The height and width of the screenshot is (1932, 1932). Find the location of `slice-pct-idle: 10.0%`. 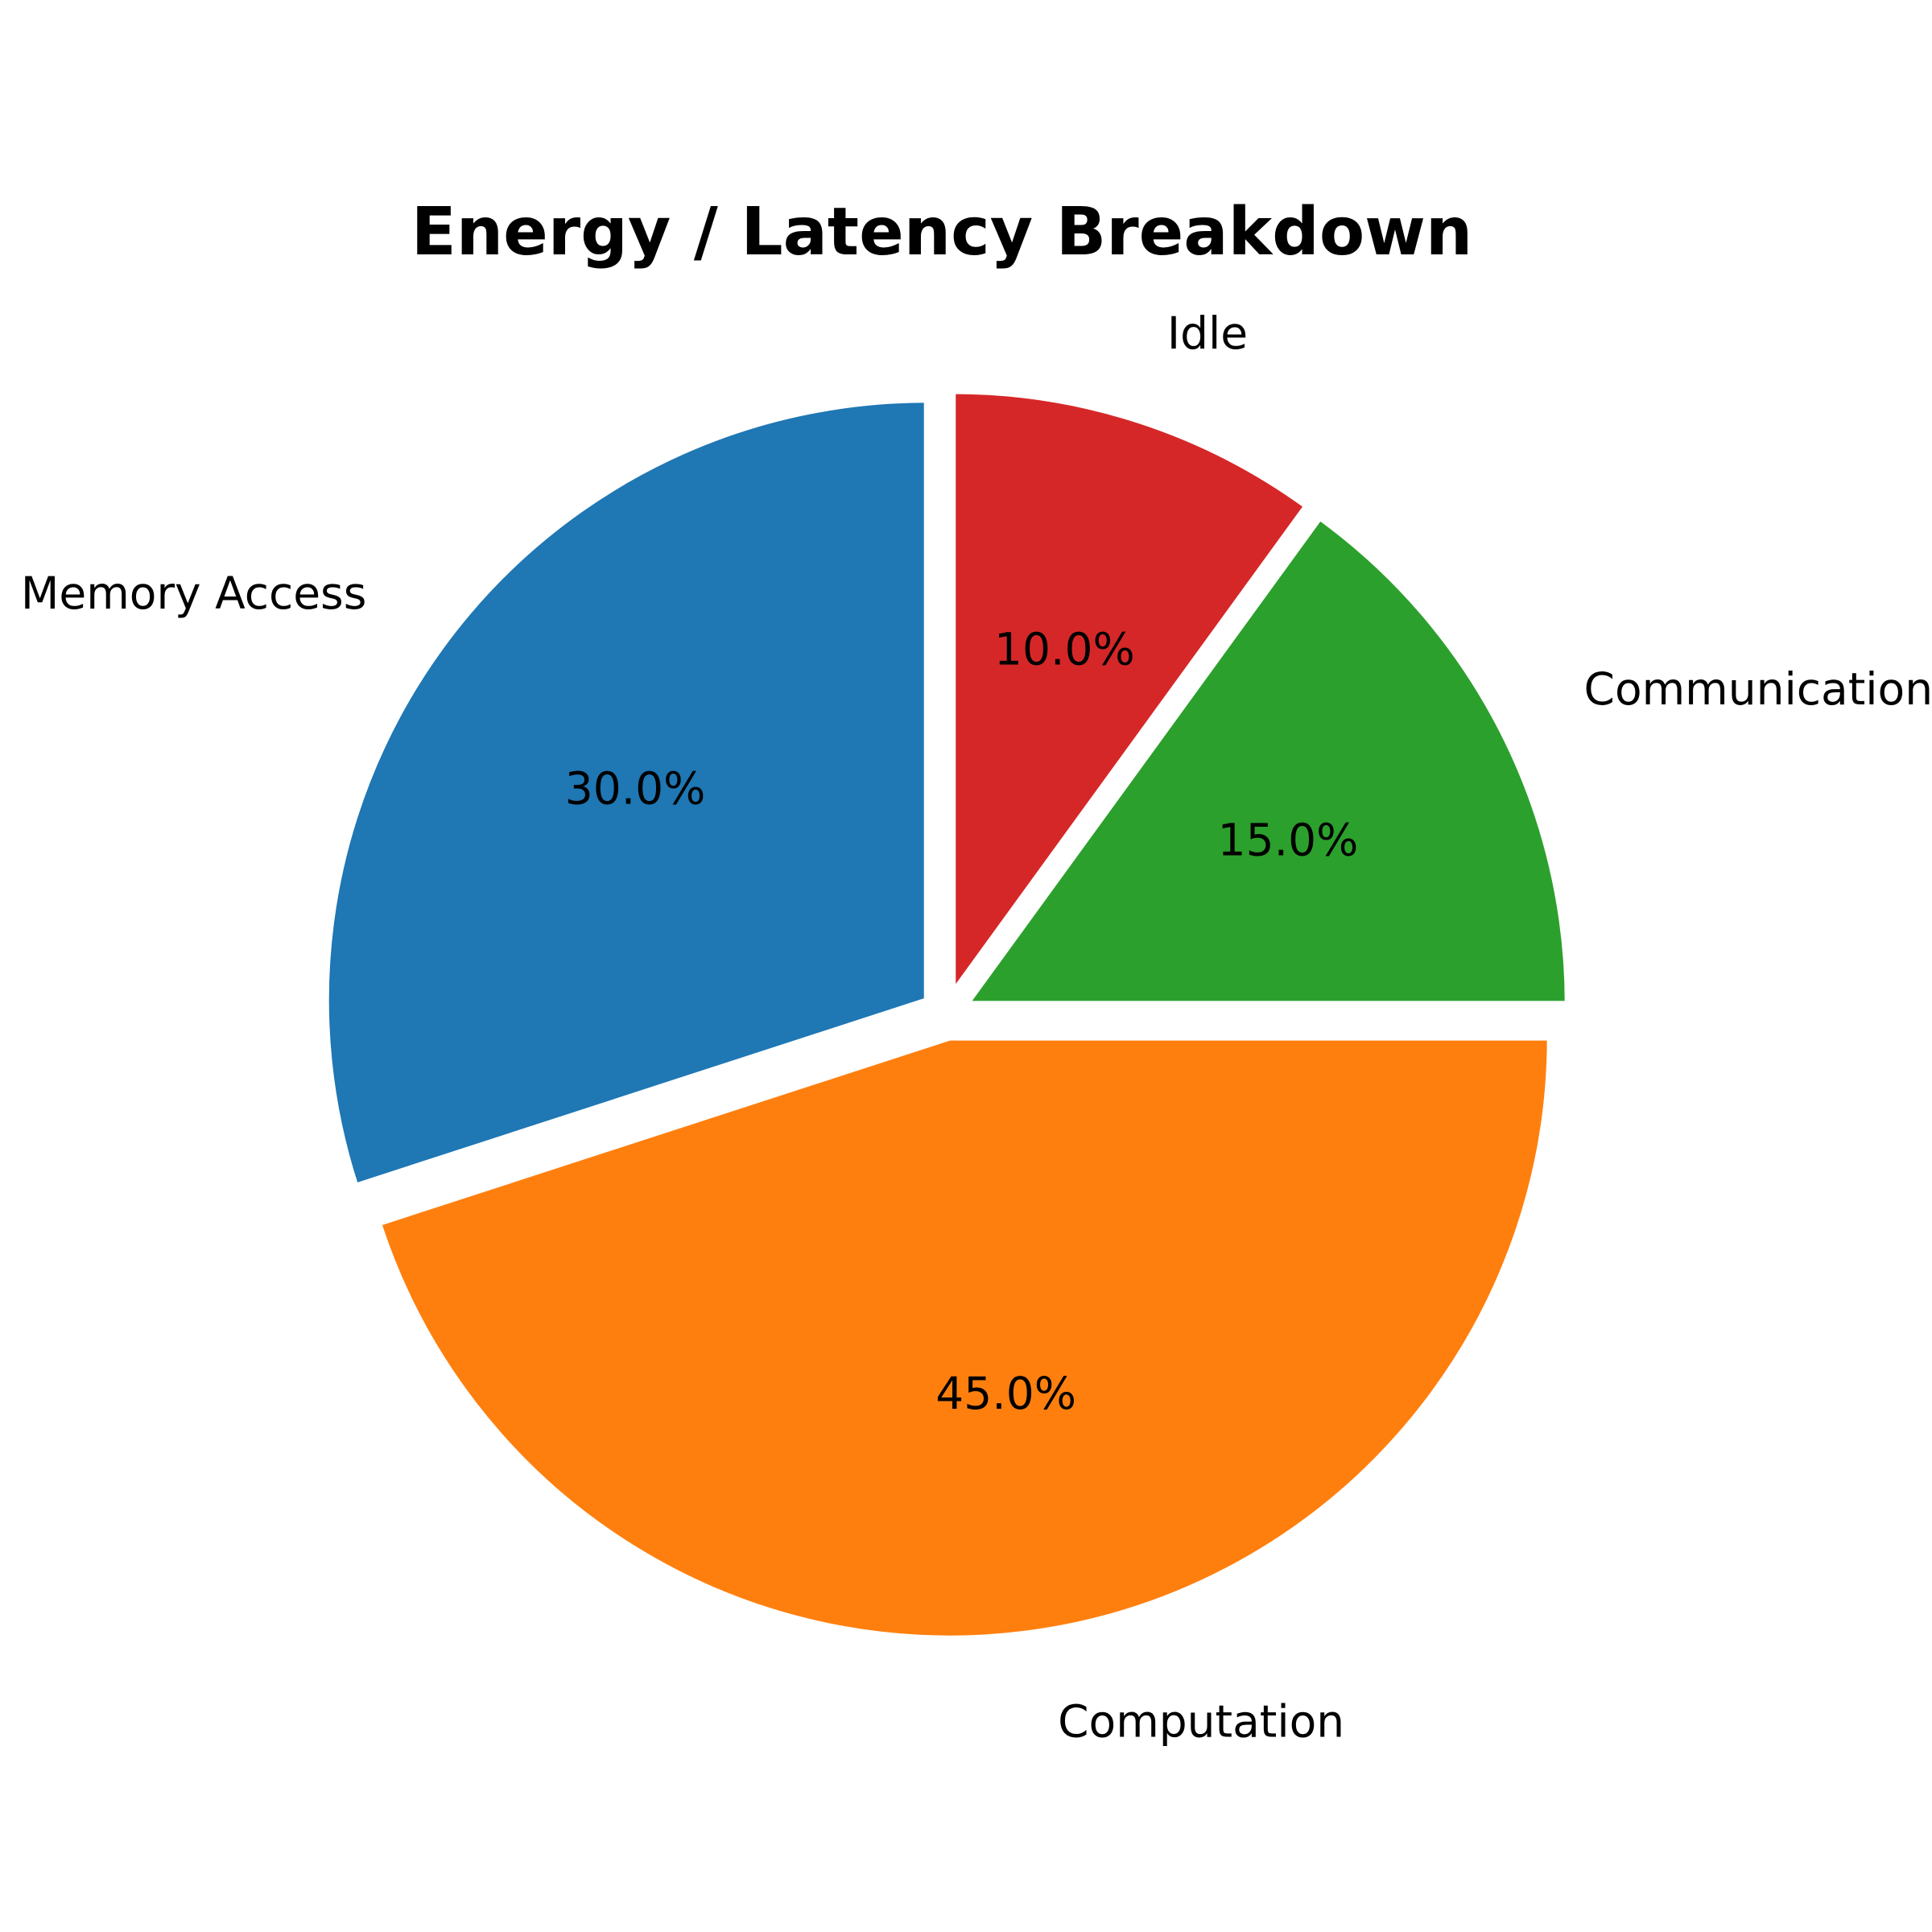

slice-pct-idle: 10.0% is located at coordinates (1064, 649).